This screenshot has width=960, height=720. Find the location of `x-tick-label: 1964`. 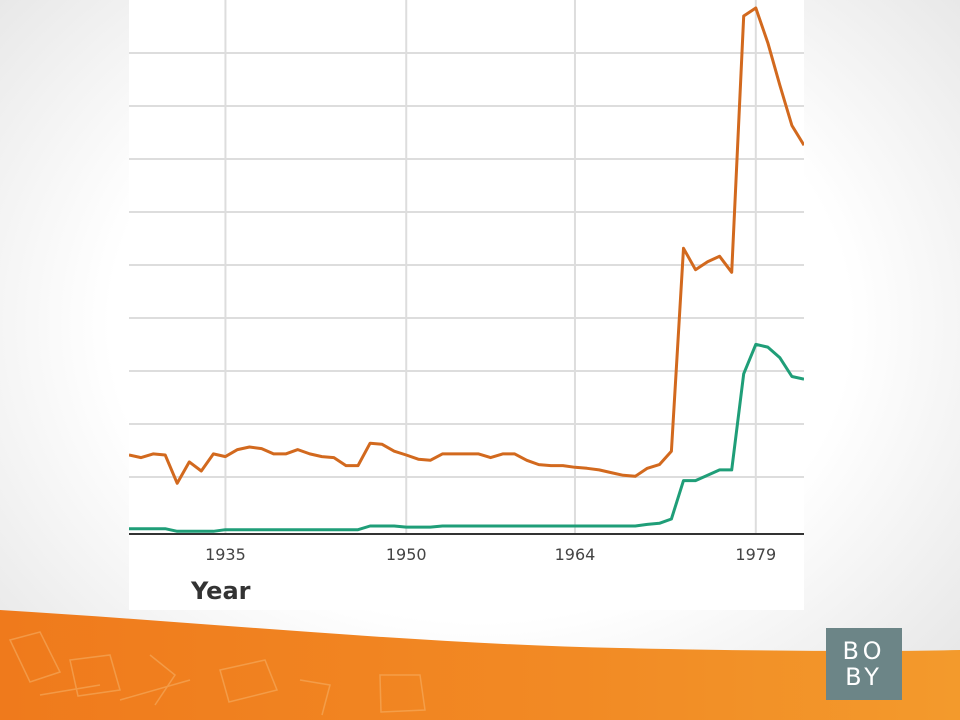

x-tick-label: 1964 is located at coordinates (575, 554).